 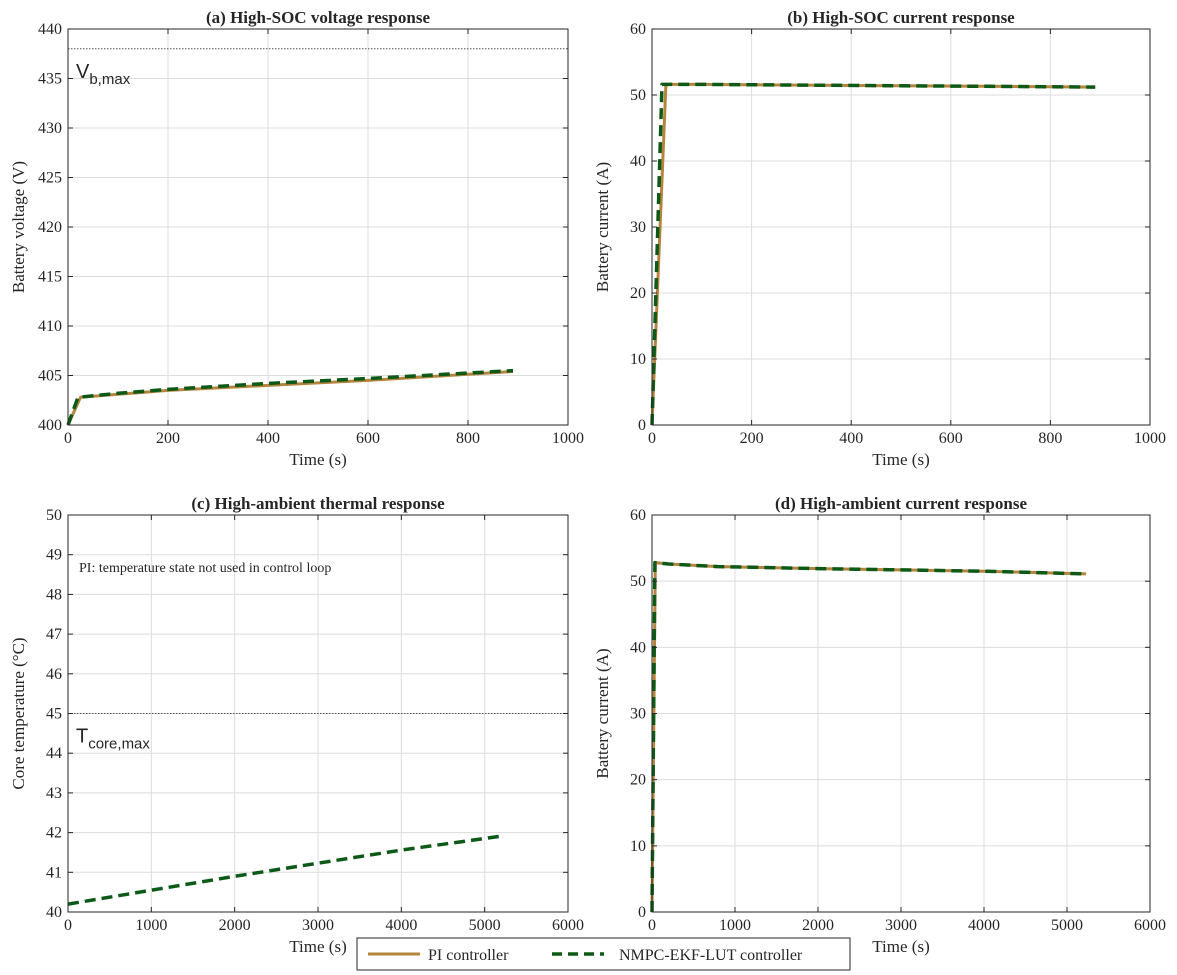 What do you see at coordinates (901, 503) in the screenshot?
I see `chart-title: (d) High-ambient current response` at bounding box center [901, 503].